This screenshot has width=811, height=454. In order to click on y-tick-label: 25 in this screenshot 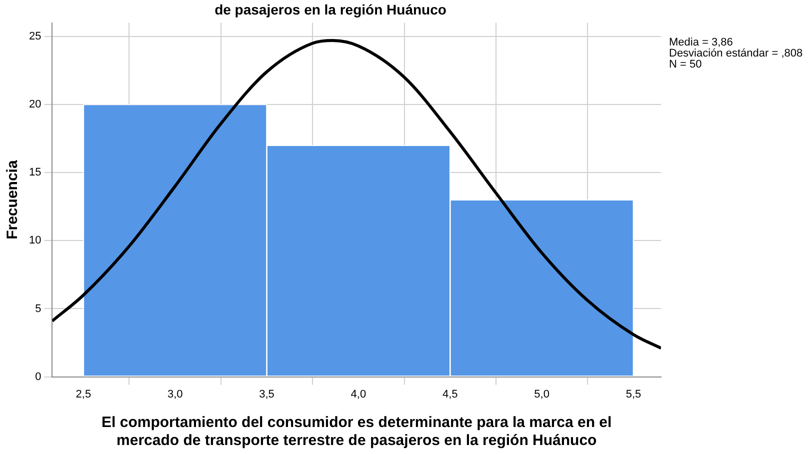, I will do `click(35, 36)`.